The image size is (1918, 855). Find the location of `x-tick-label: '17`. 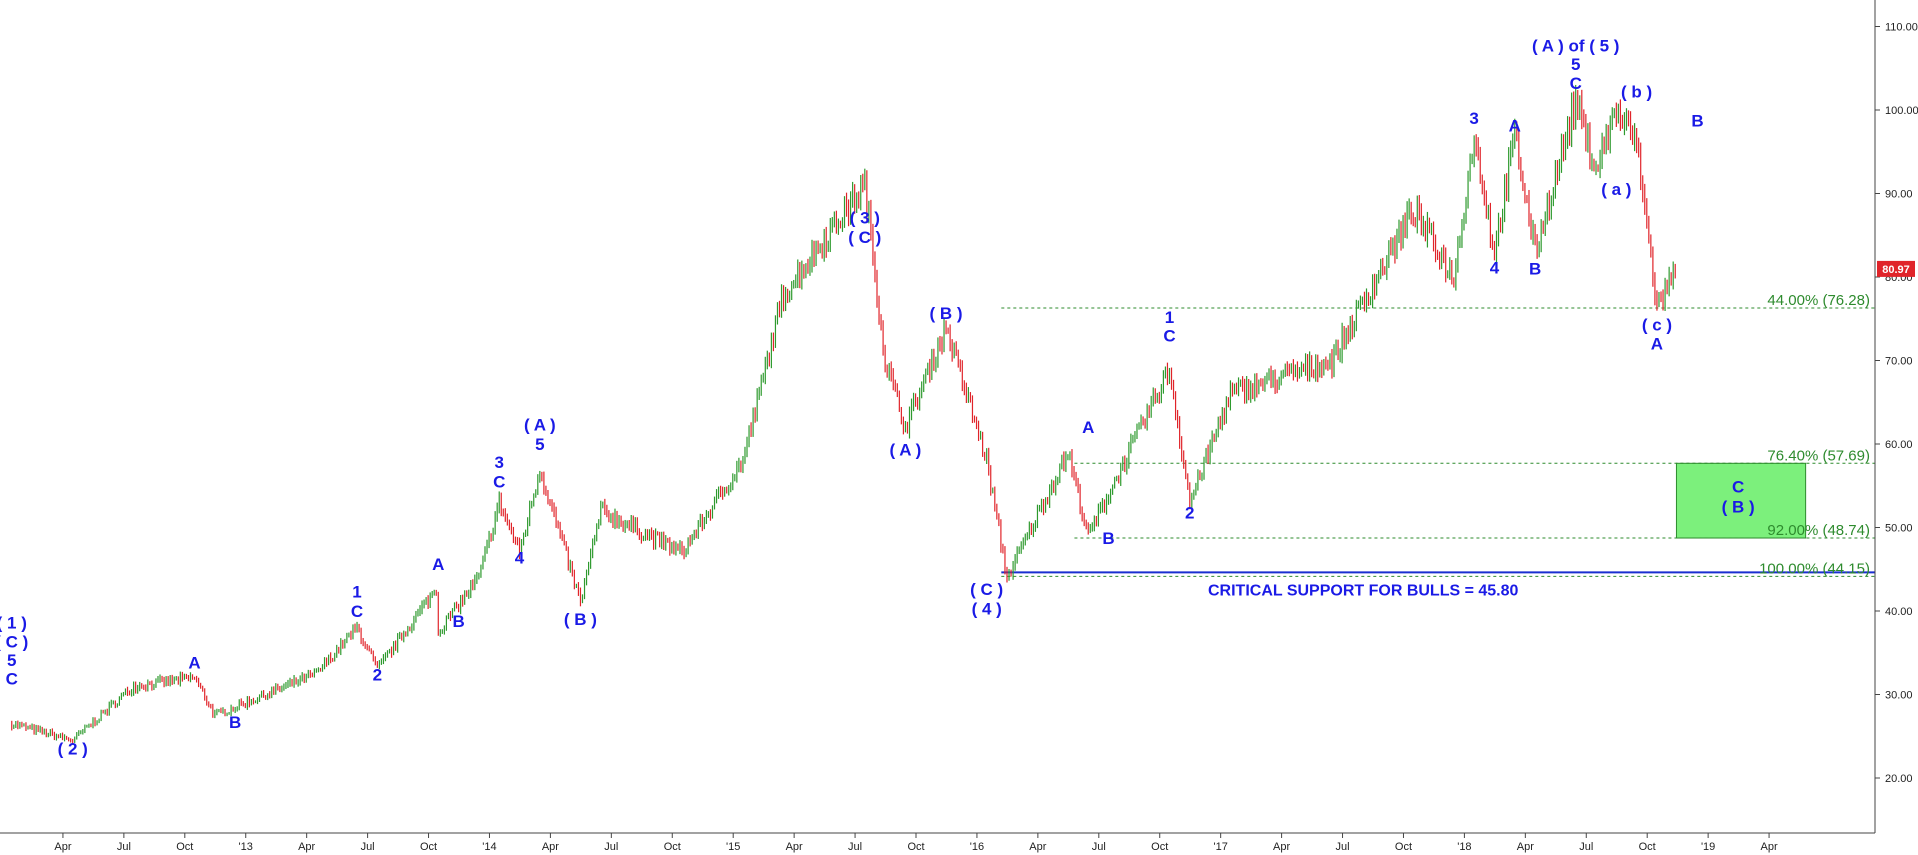

x-tick-label: '17 is located at coordinates (1220, 847).